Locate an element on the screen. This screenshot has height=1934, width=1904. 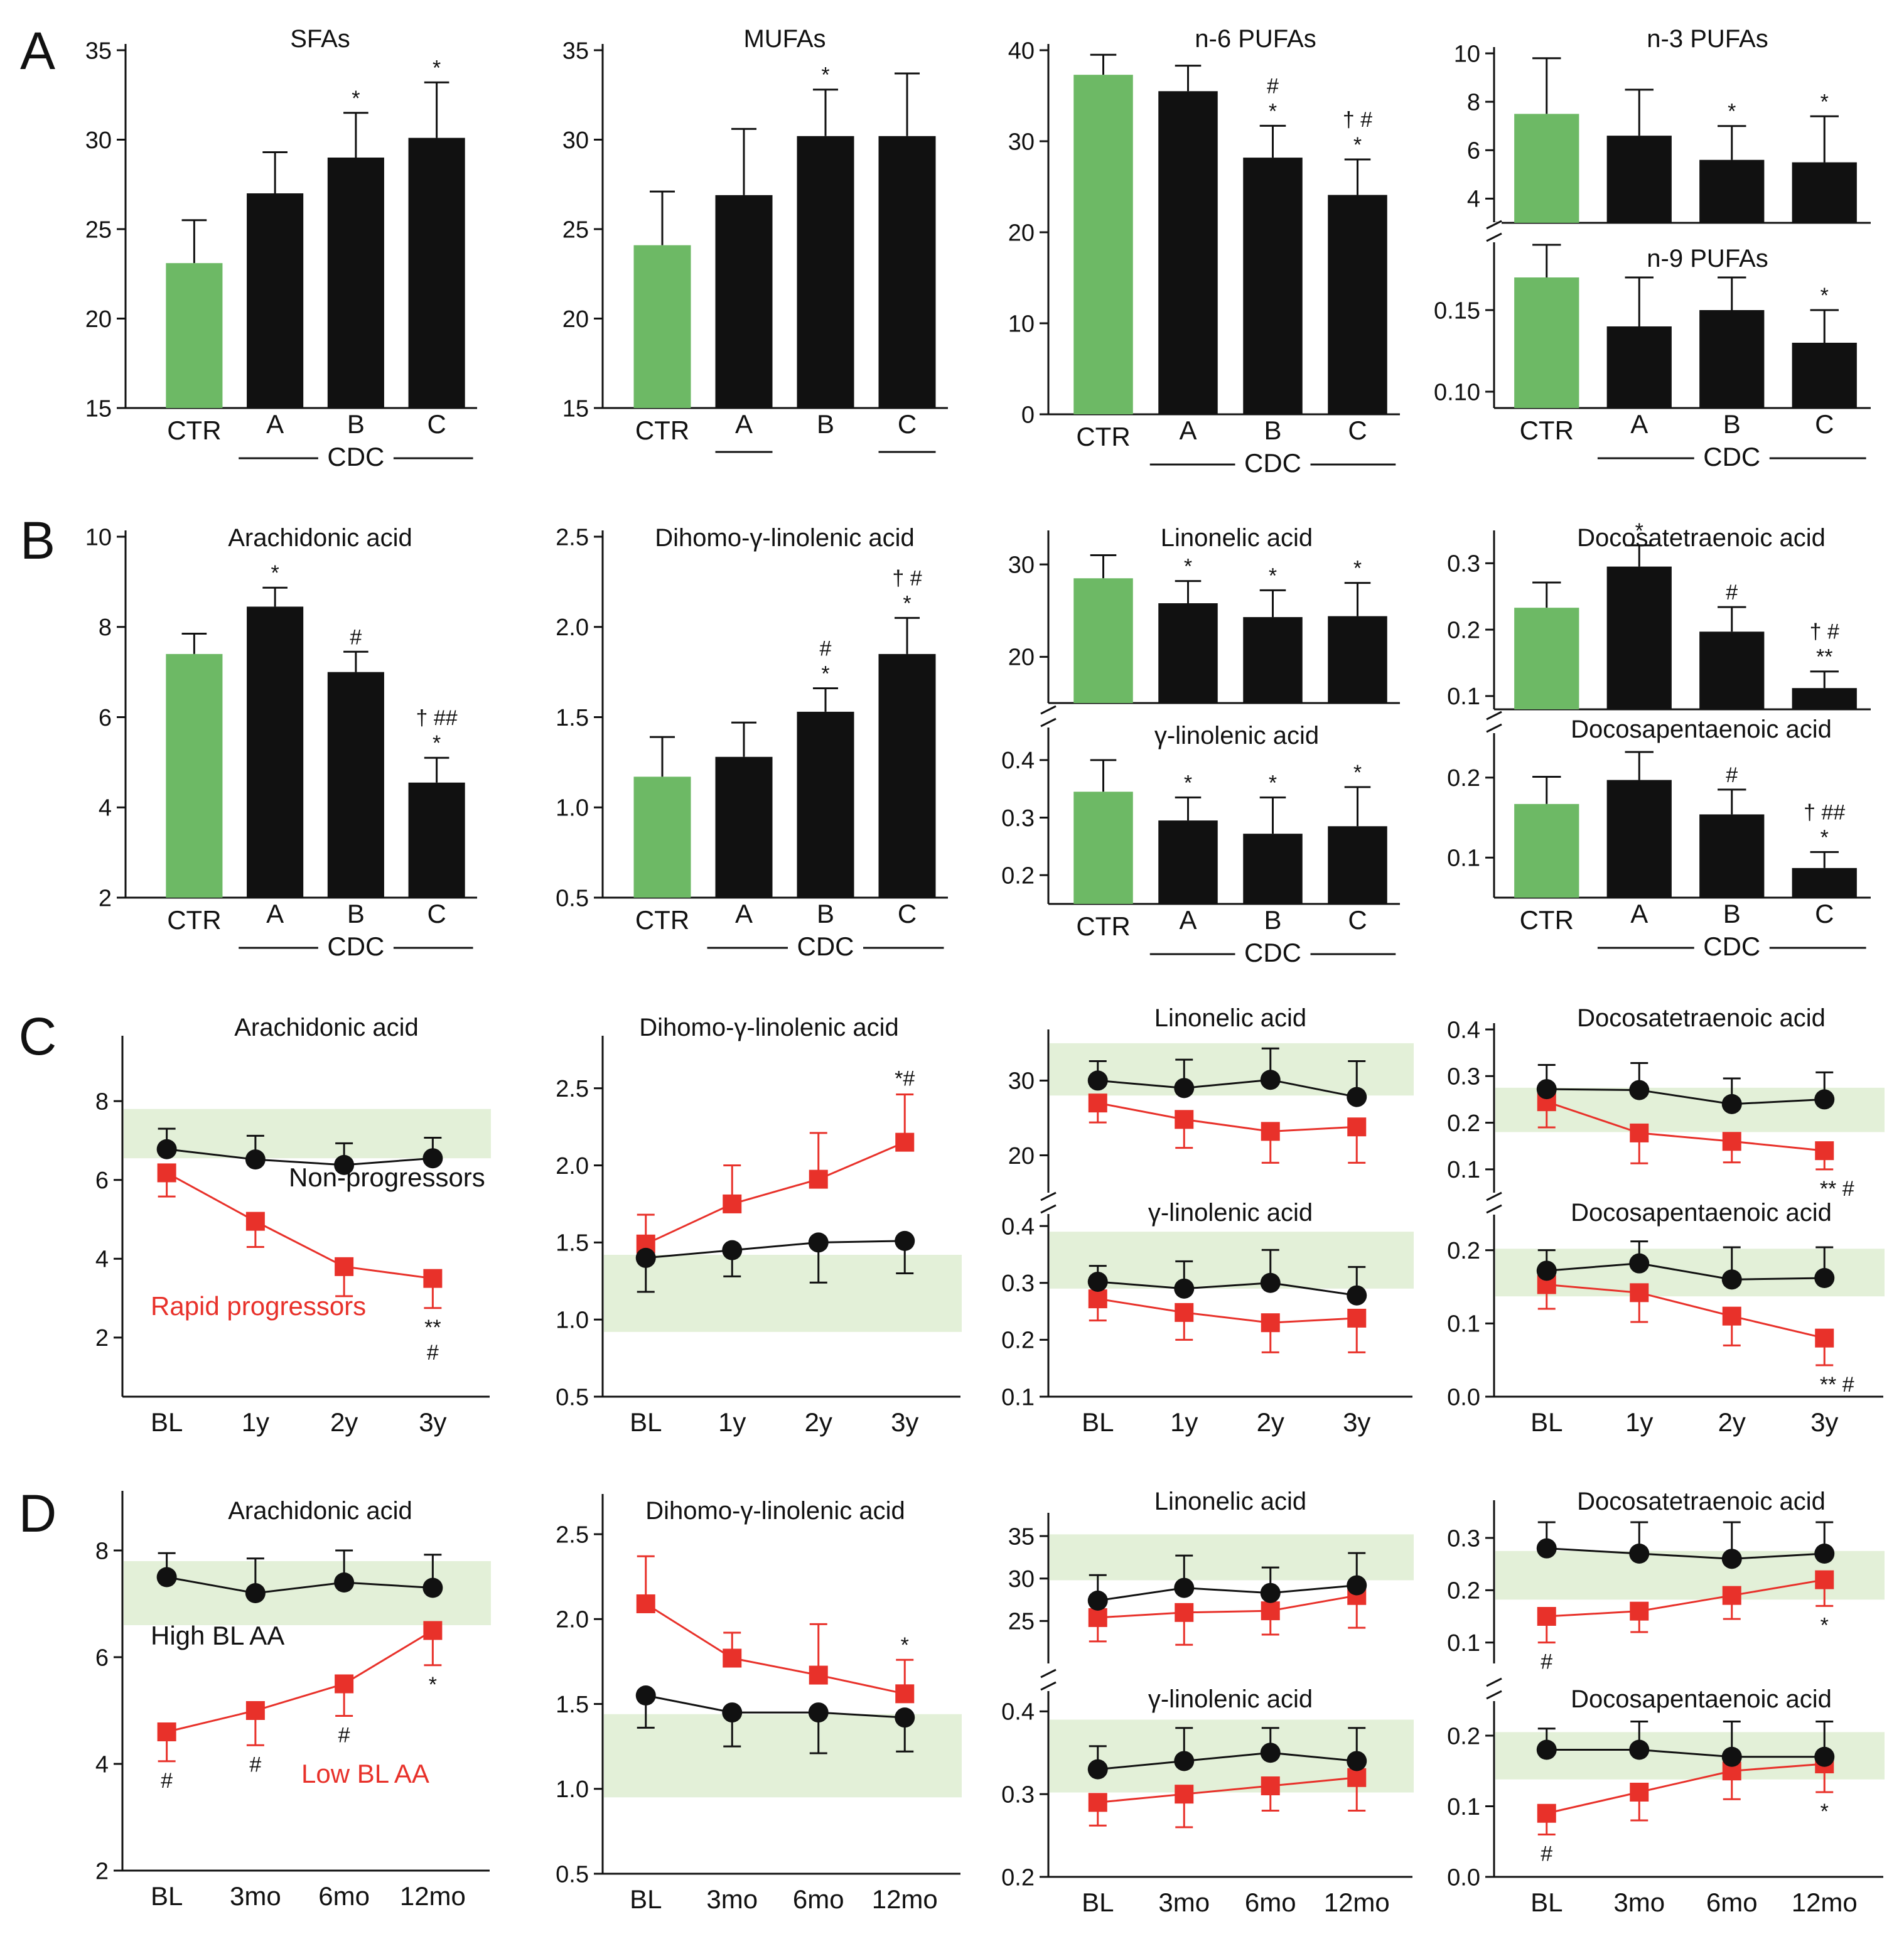
y-tick-label: 0.4 is located at coordinates (1018, 1712).